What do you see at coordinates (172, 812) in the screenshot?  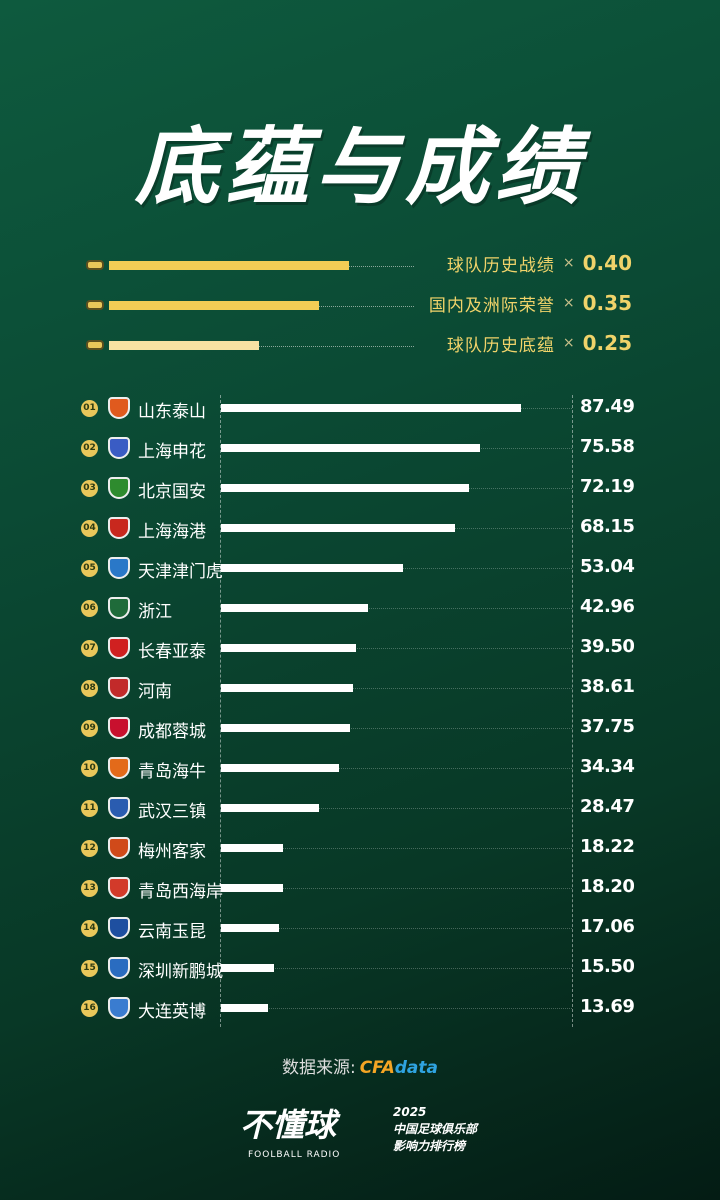 I see `team-name: 武汉三镇` at bounding box center [172, 812].